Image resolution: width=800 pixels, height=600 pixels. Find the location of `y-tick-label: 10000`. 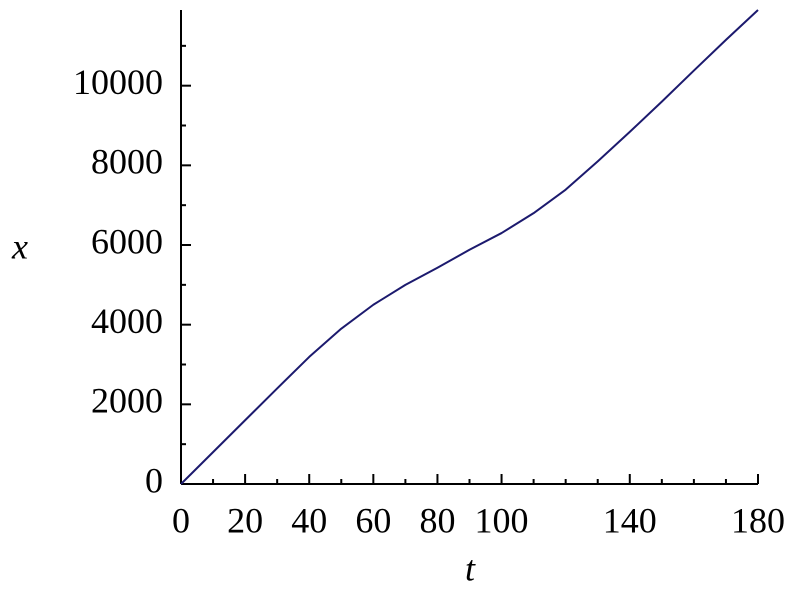

y-tick-label: 10000 is located at coordinates (118, 82).